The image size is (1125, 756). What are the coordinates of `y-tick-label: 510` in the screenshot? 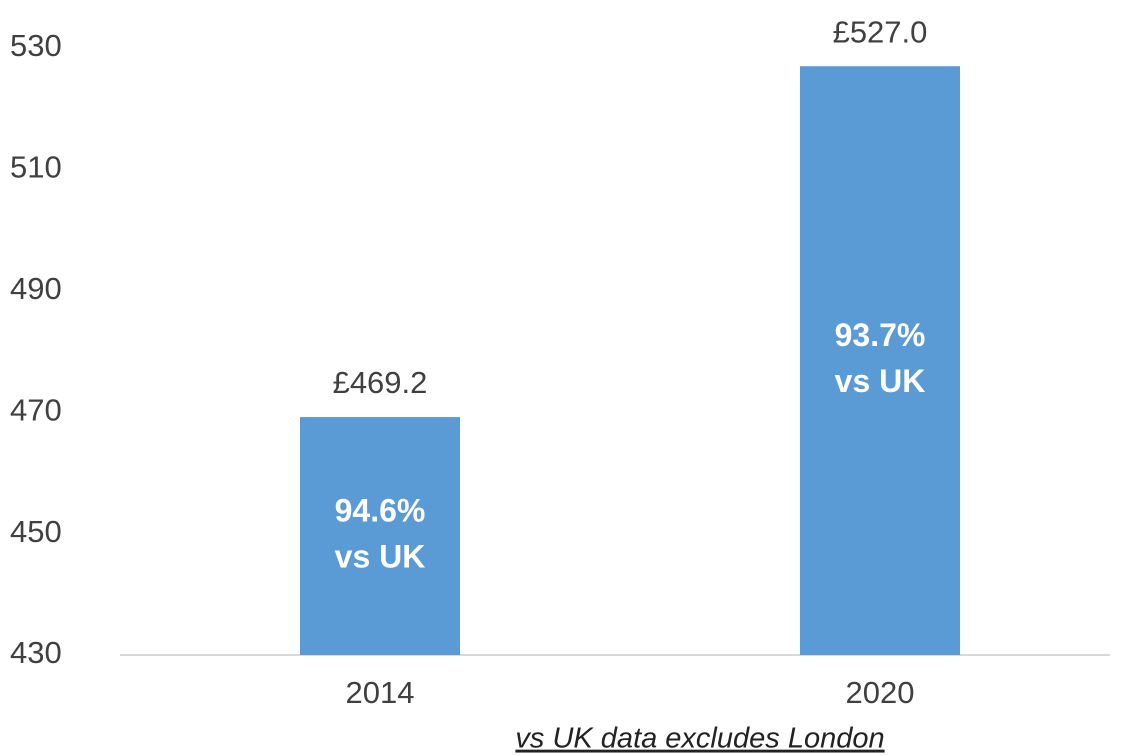 It's located at (36, 167).